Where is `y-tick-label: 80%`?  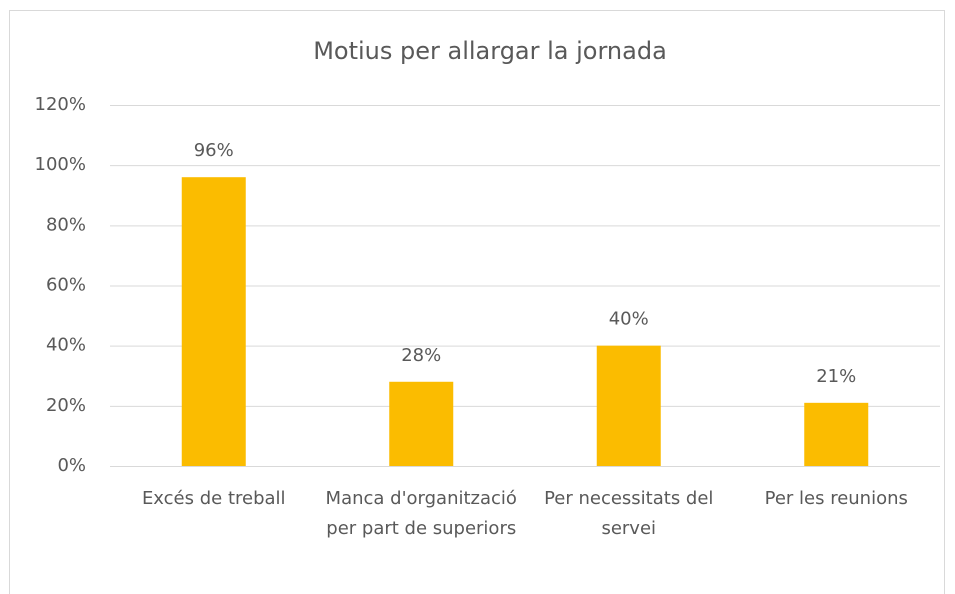
y-tick-label: 80% is located at coordinates (66, 224).